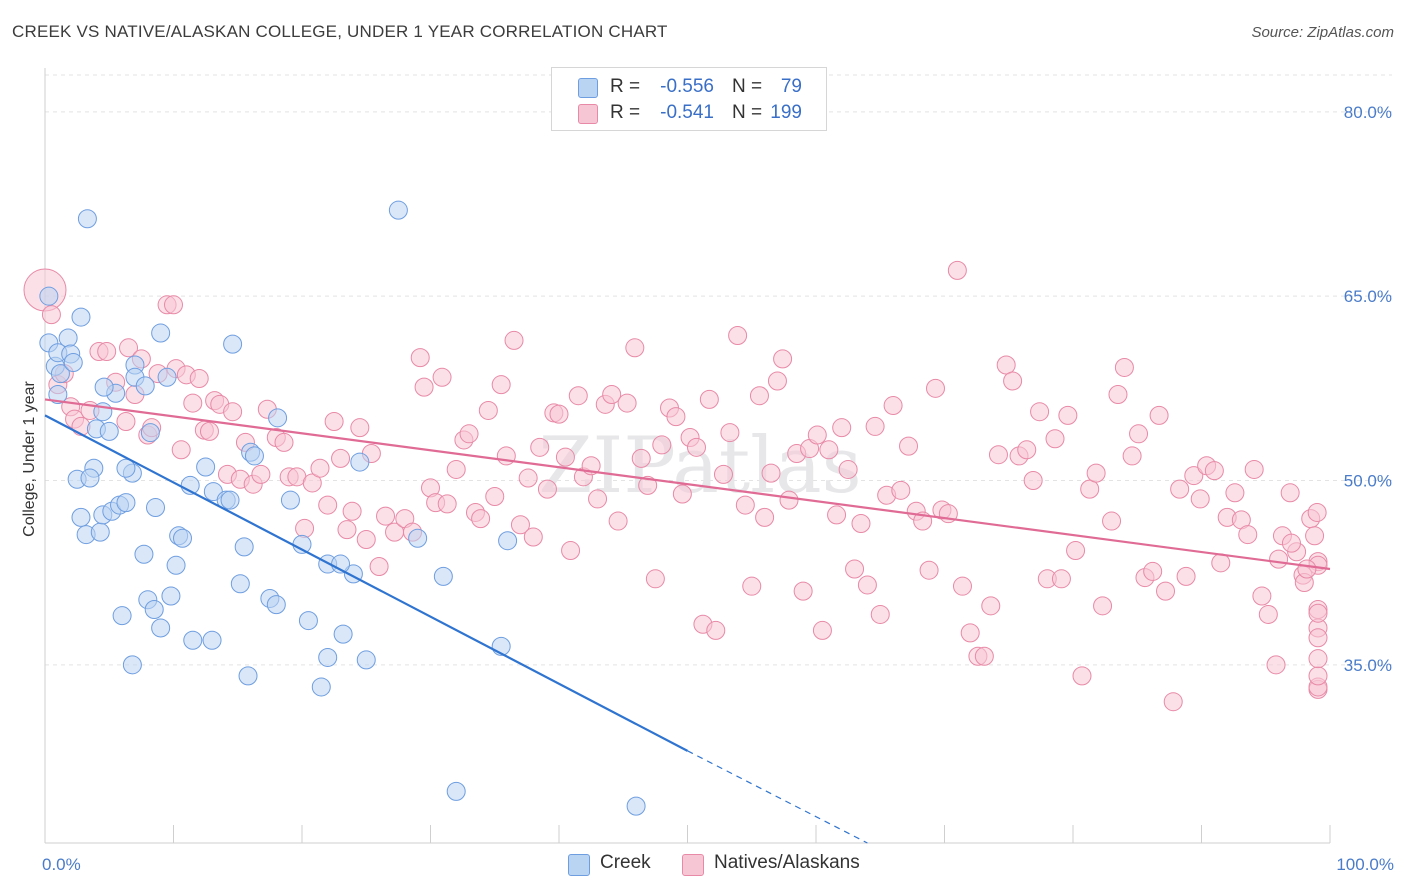 The image size is (1406, 892). What do you see at coordinates (786, 112) in the screenshot?
I see `legend-n-value: 199` at bounding box center [786, 112].